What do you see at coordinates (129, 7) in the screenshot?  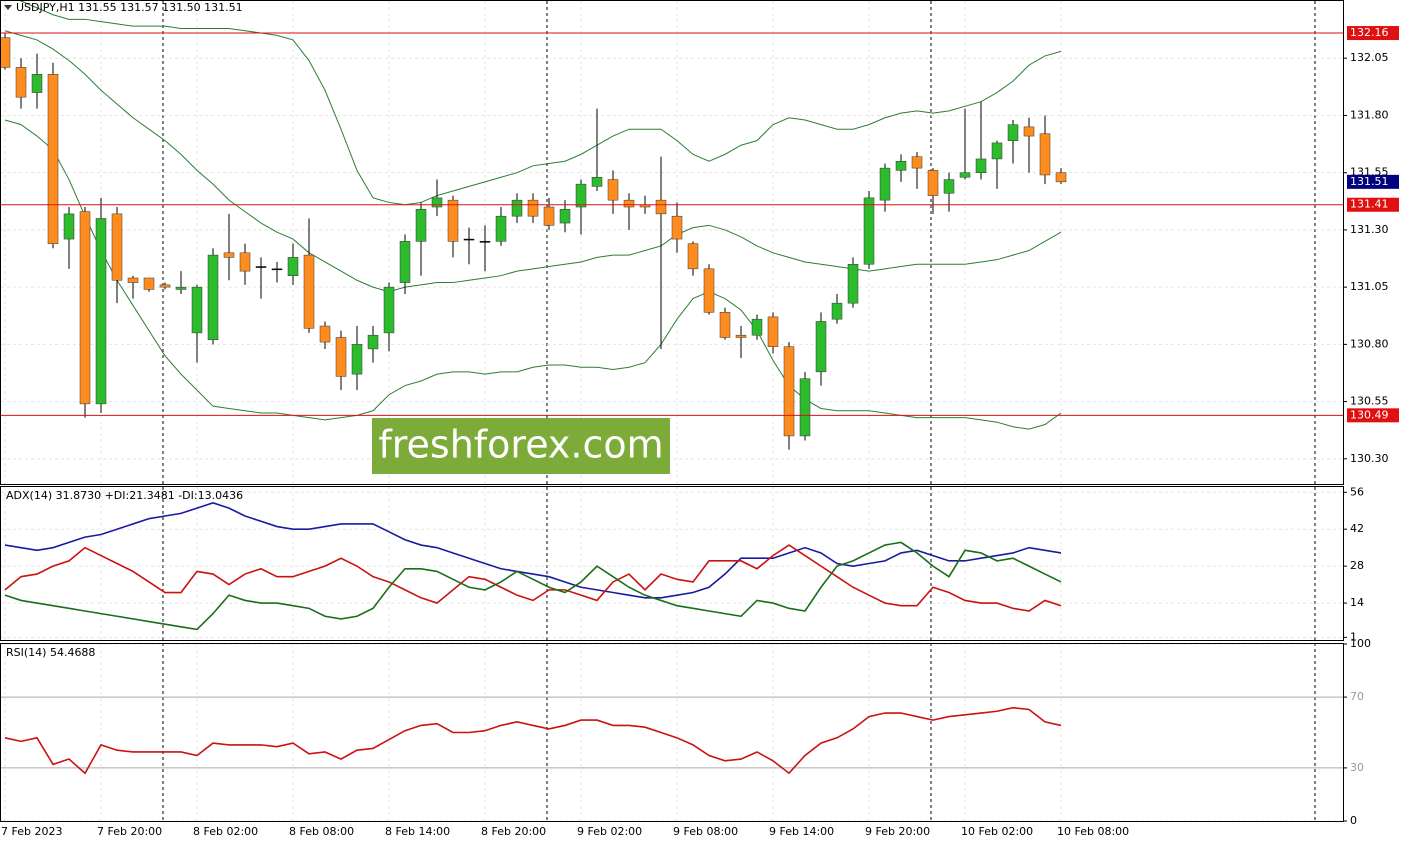 I see `chart-title: USDJPY,H1 131.55 131.57 131.50 131.51` at bounding box center [129, 7].